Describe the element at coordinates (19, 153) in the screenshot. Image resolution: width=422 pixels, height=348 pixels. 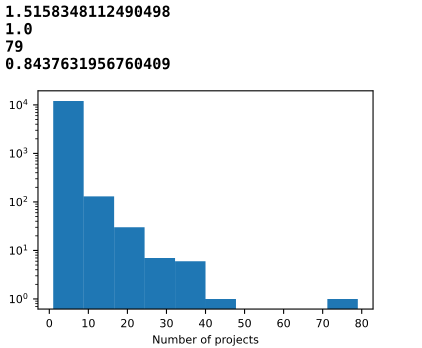
I see `y-tick-label: 10$^{3}$` at that location.